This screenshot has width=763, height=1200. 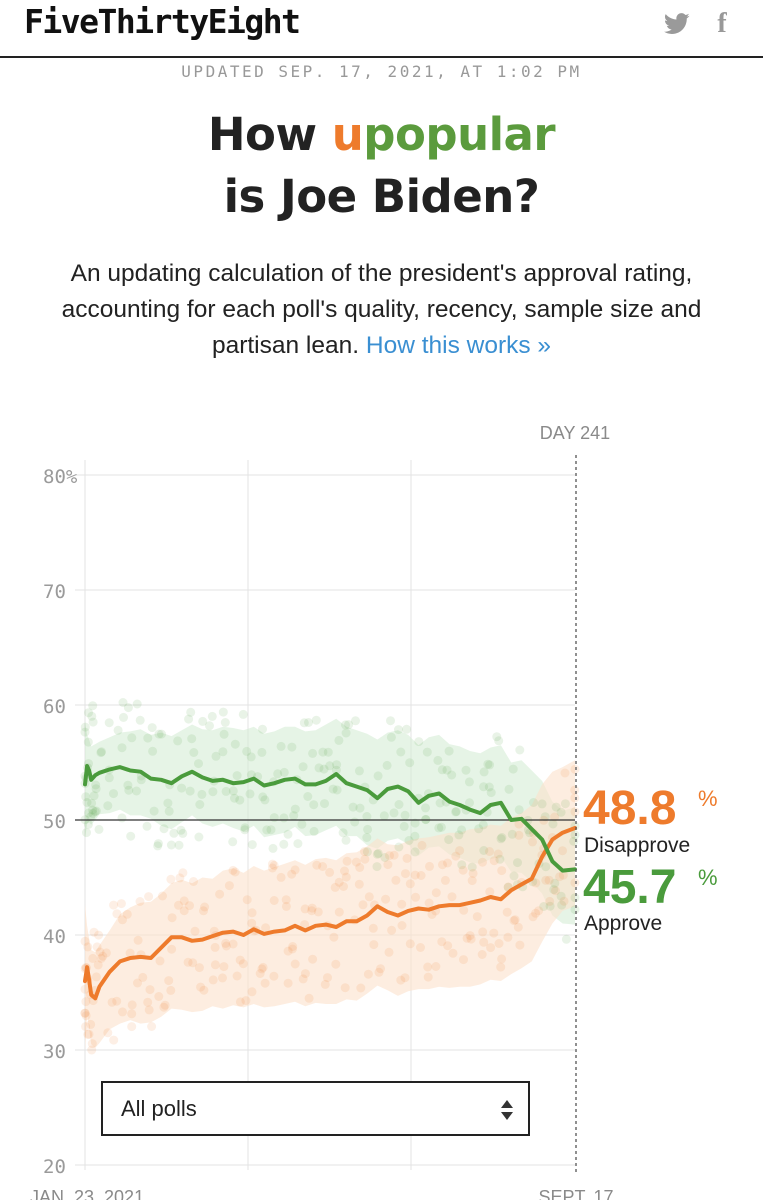 What do you see at coordinates (677, 24) in the screenshot?
I see `twitter-icon` at bounding box center [677, 24].